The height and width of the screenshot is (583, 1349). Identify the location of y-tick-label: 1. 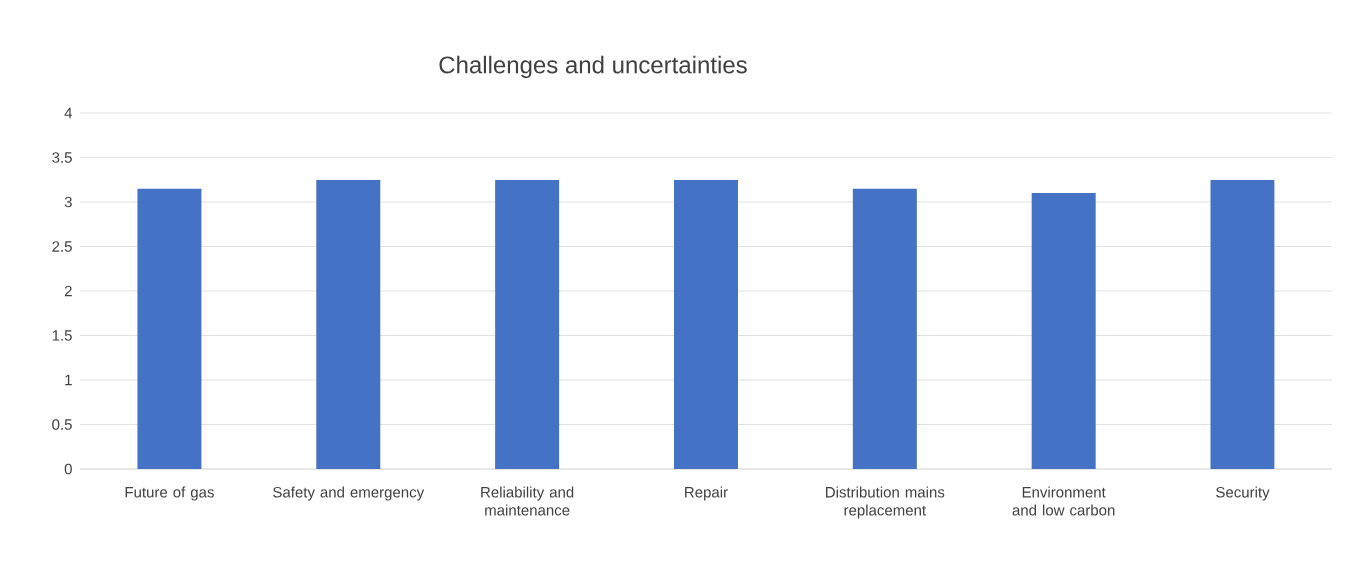
(68, 380).